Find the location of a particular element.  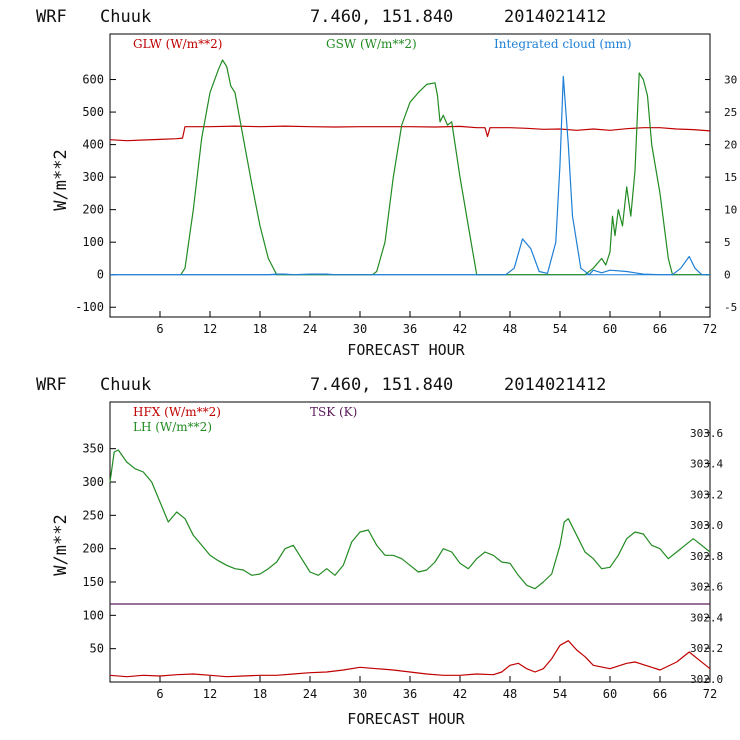

top-series-0-line is located at coordinates (410, 133).